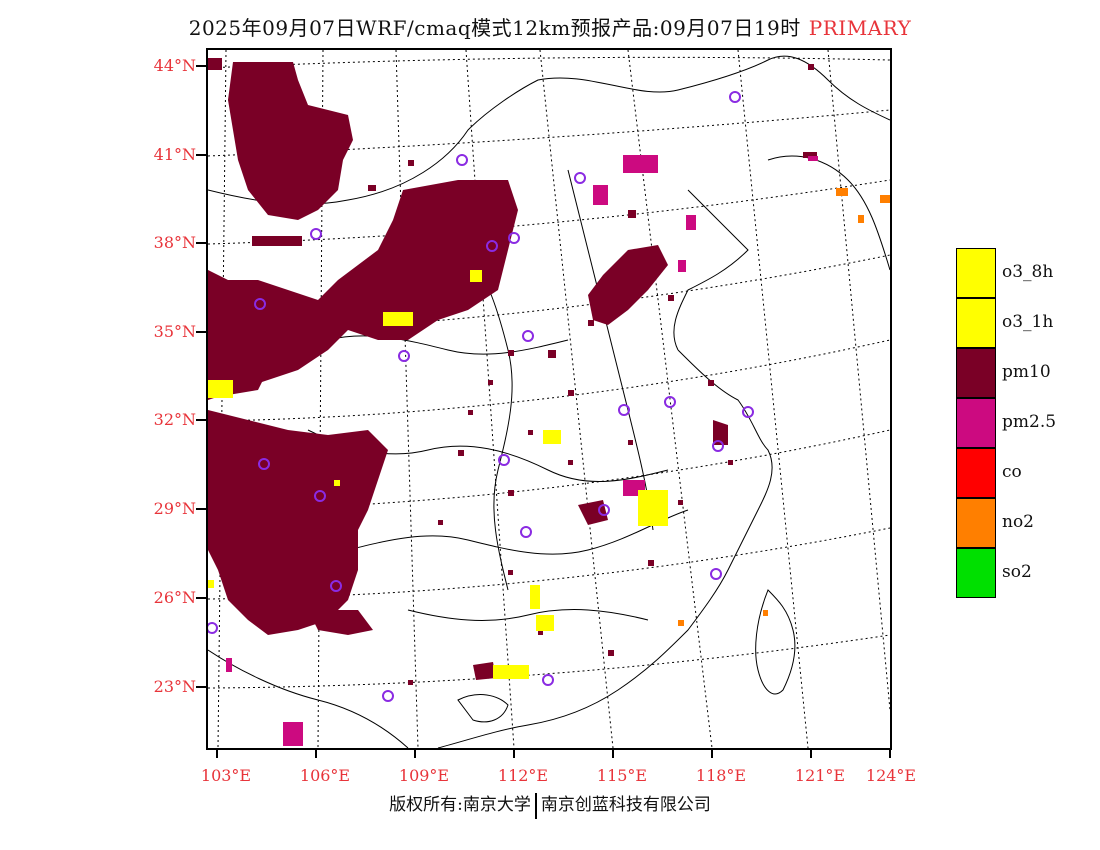 The image size is (1100, 850). What do you see at coordinates (174, 686) in the screenshot?
I see `lat-label-23: 23°N` at bounding box center [174, 686].